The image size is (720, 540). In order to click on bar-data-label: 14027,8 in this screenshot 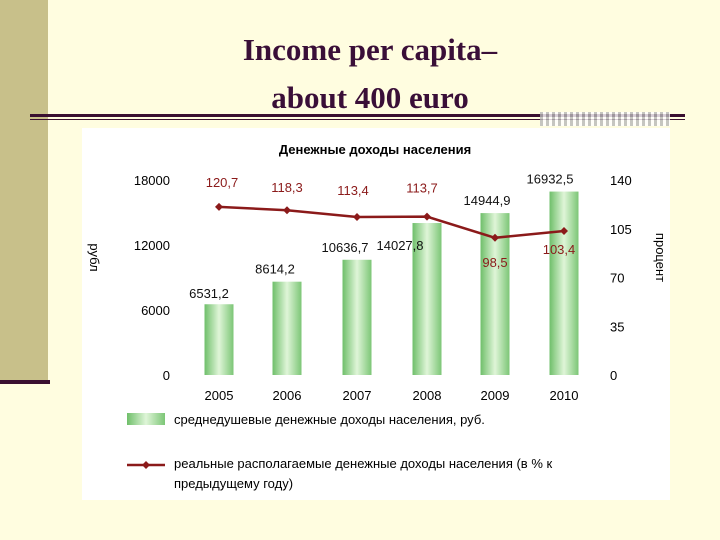, I will do `click(400, 245)`.